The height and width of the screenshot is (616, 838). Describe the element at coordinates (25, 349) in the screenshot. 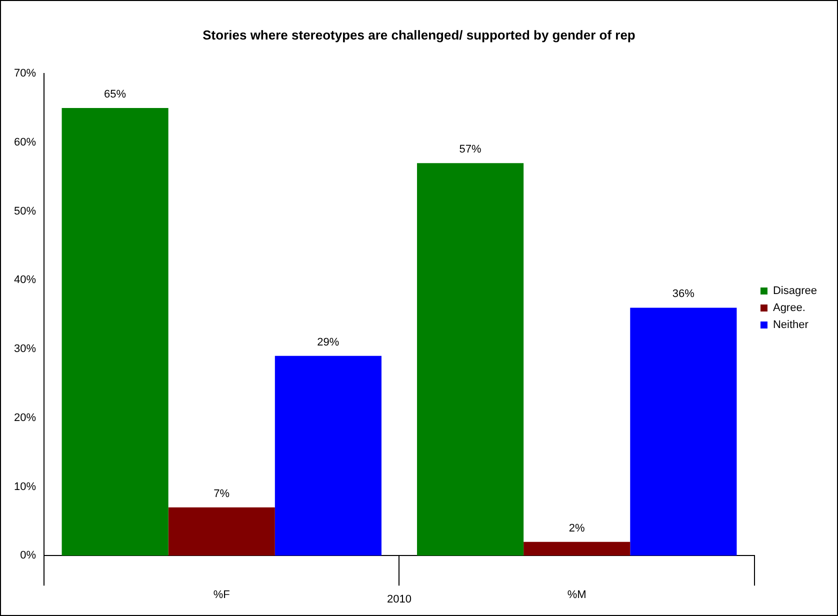

I see `y-tick-label: 30%` at that location.